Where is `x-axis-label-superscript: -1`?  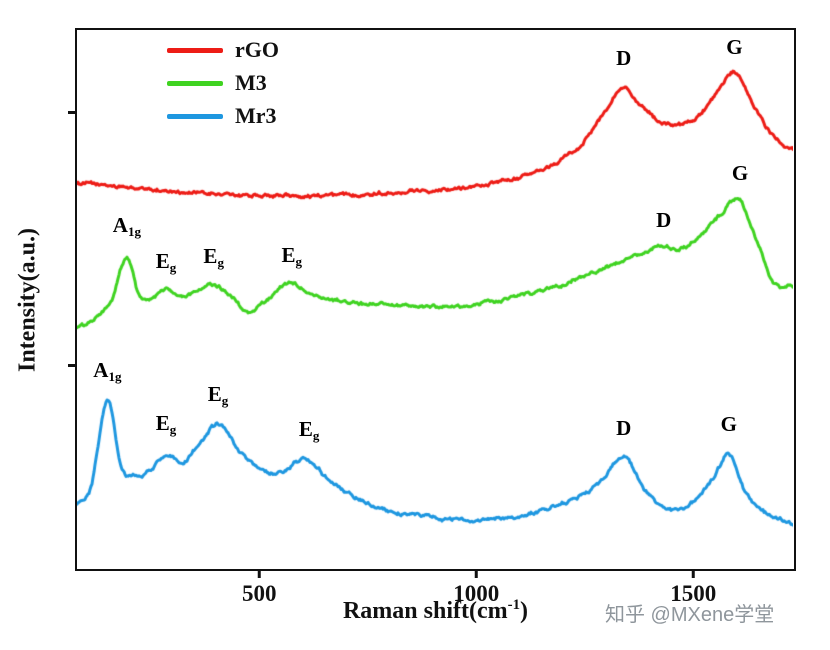
x-axis-label-superscript: -1 is located at coordinates (514, 605).